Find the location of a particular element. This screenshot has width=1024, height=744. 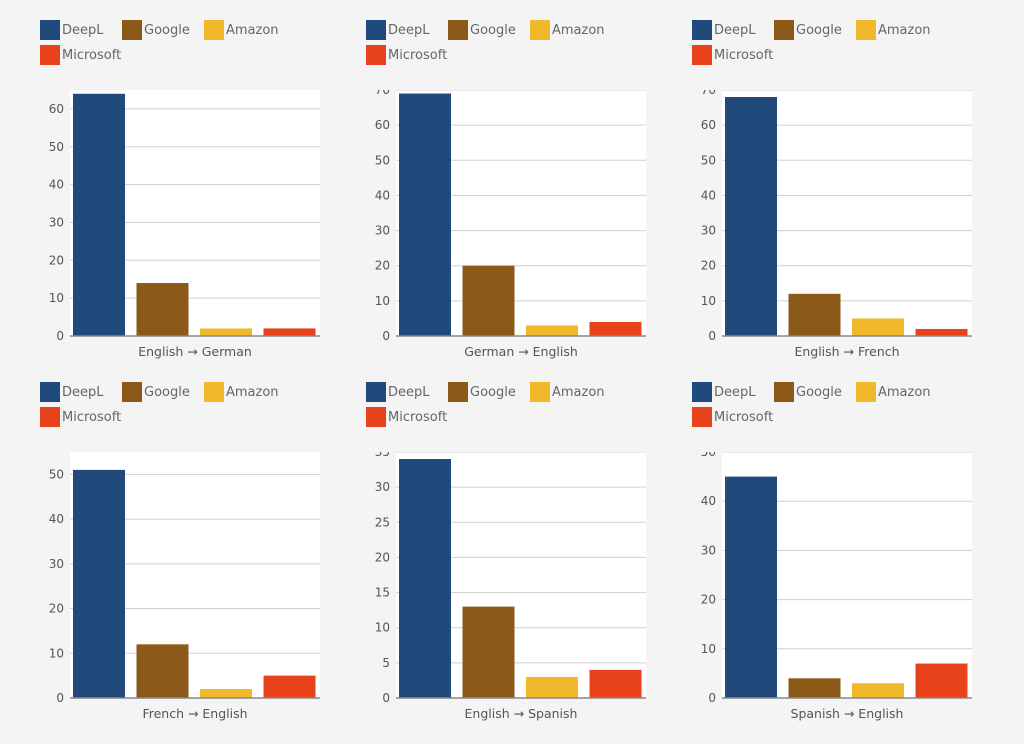

bar-chart-svg: 0 5 10 15 20 25 30 35 English → Spanish is located at coordinates (510, 586).